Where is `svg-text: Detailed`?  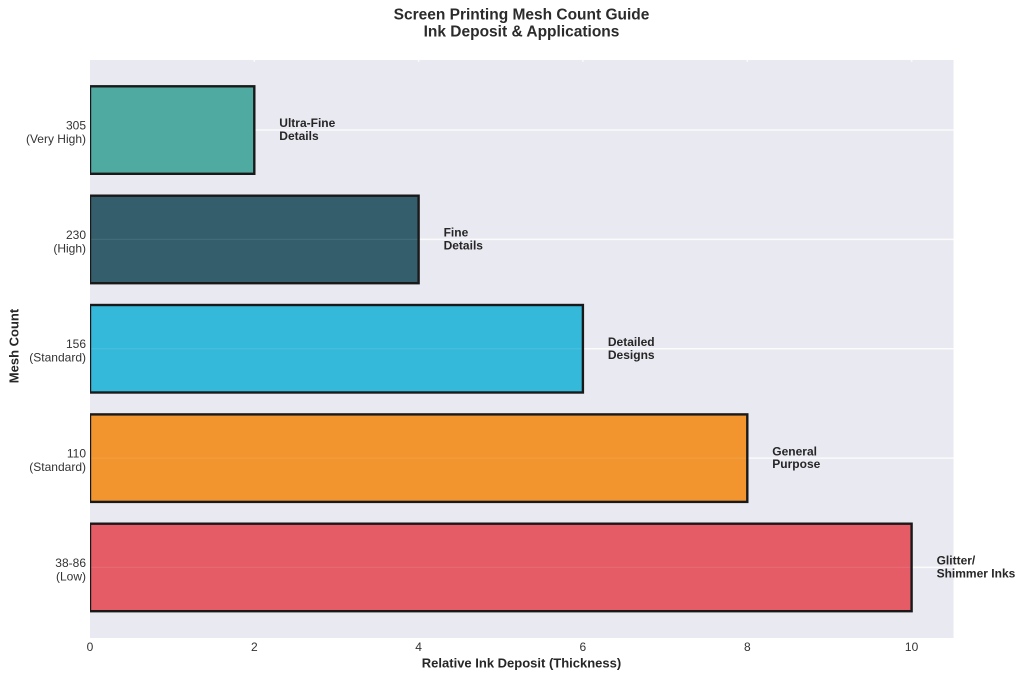 svg-text: Detailed is located at coordinates (631, 342).